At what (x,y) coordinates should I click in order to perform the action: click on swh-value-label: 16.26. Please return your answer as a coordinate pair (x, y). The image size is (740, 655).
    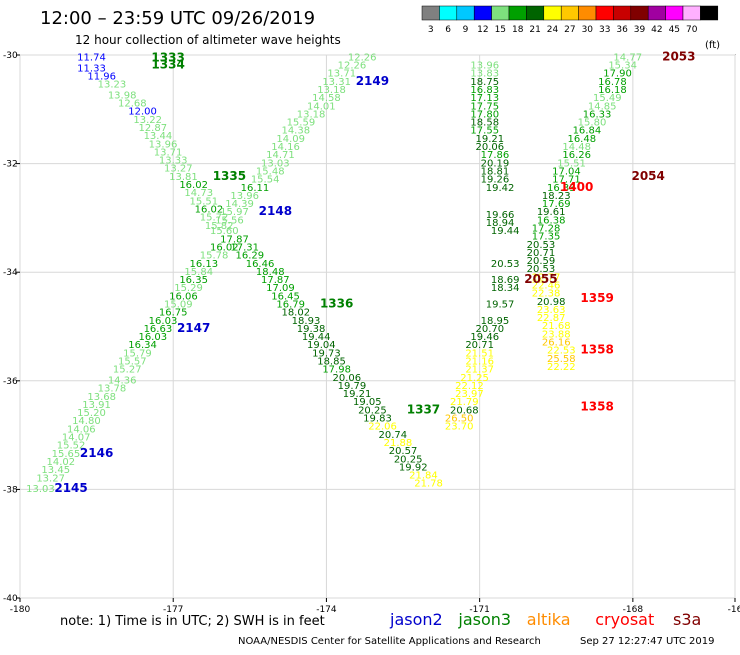
    Looking at the image, I should click on (576, 155).